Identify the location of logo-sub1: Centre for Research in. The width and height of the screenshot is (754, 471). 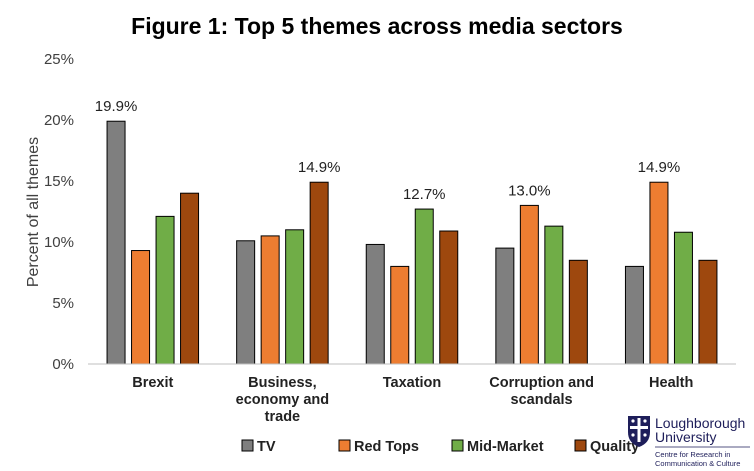
(692, 454).